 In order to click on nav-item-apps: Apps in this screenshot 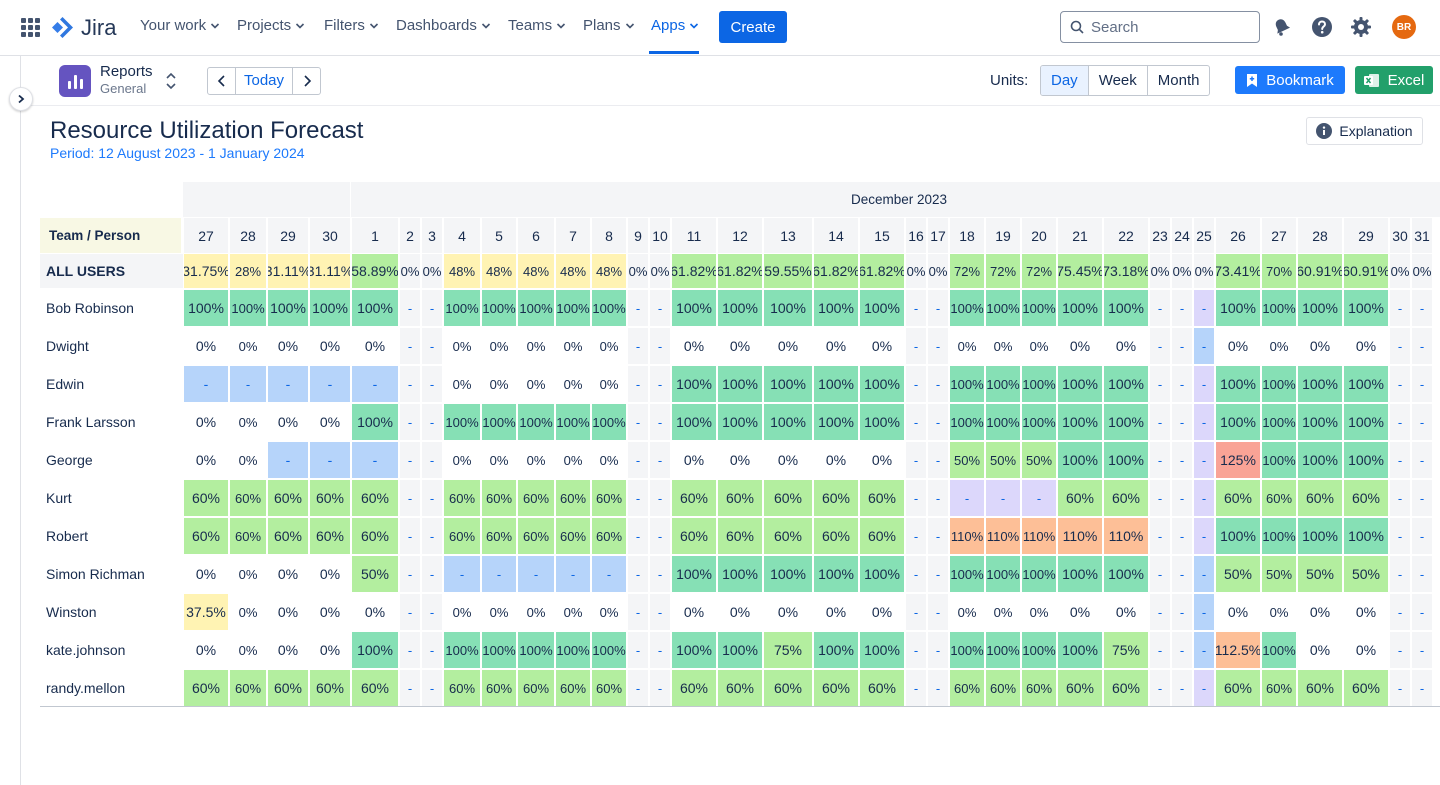, I will do `click(675, 25)`.